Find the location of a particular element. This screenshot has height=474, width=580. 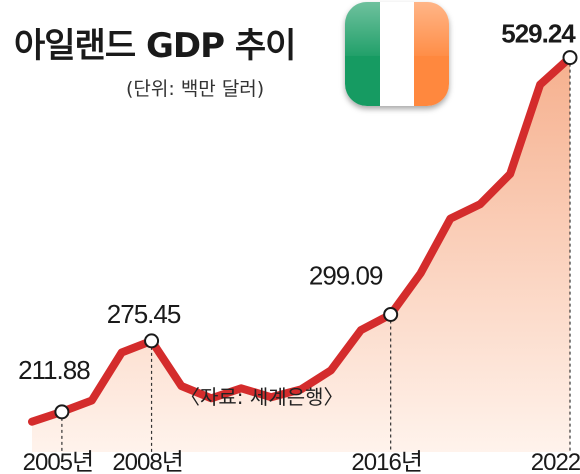

data-point-2005 is located at coordinates (62, 412).